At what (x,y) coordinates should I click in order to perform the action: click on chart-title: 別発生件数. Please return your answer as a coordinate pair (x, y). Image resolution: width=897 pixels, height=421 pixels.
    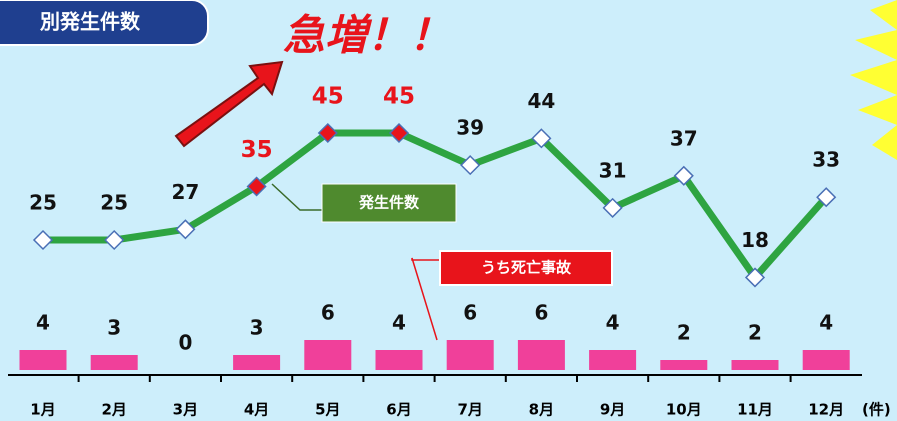
    Looking at the image, I should click on (90, 22).